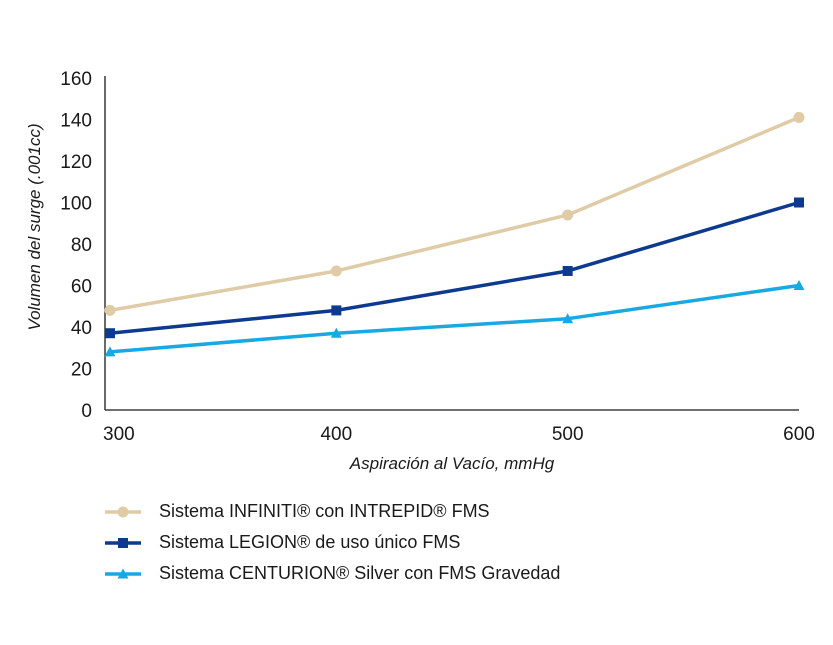 This screenshot has height=645, width=833. Describe the element at coordinates (452, 463) in the screenshot. I see `x-axis-title: Aspiración al Vacío, mmHg` at that location.